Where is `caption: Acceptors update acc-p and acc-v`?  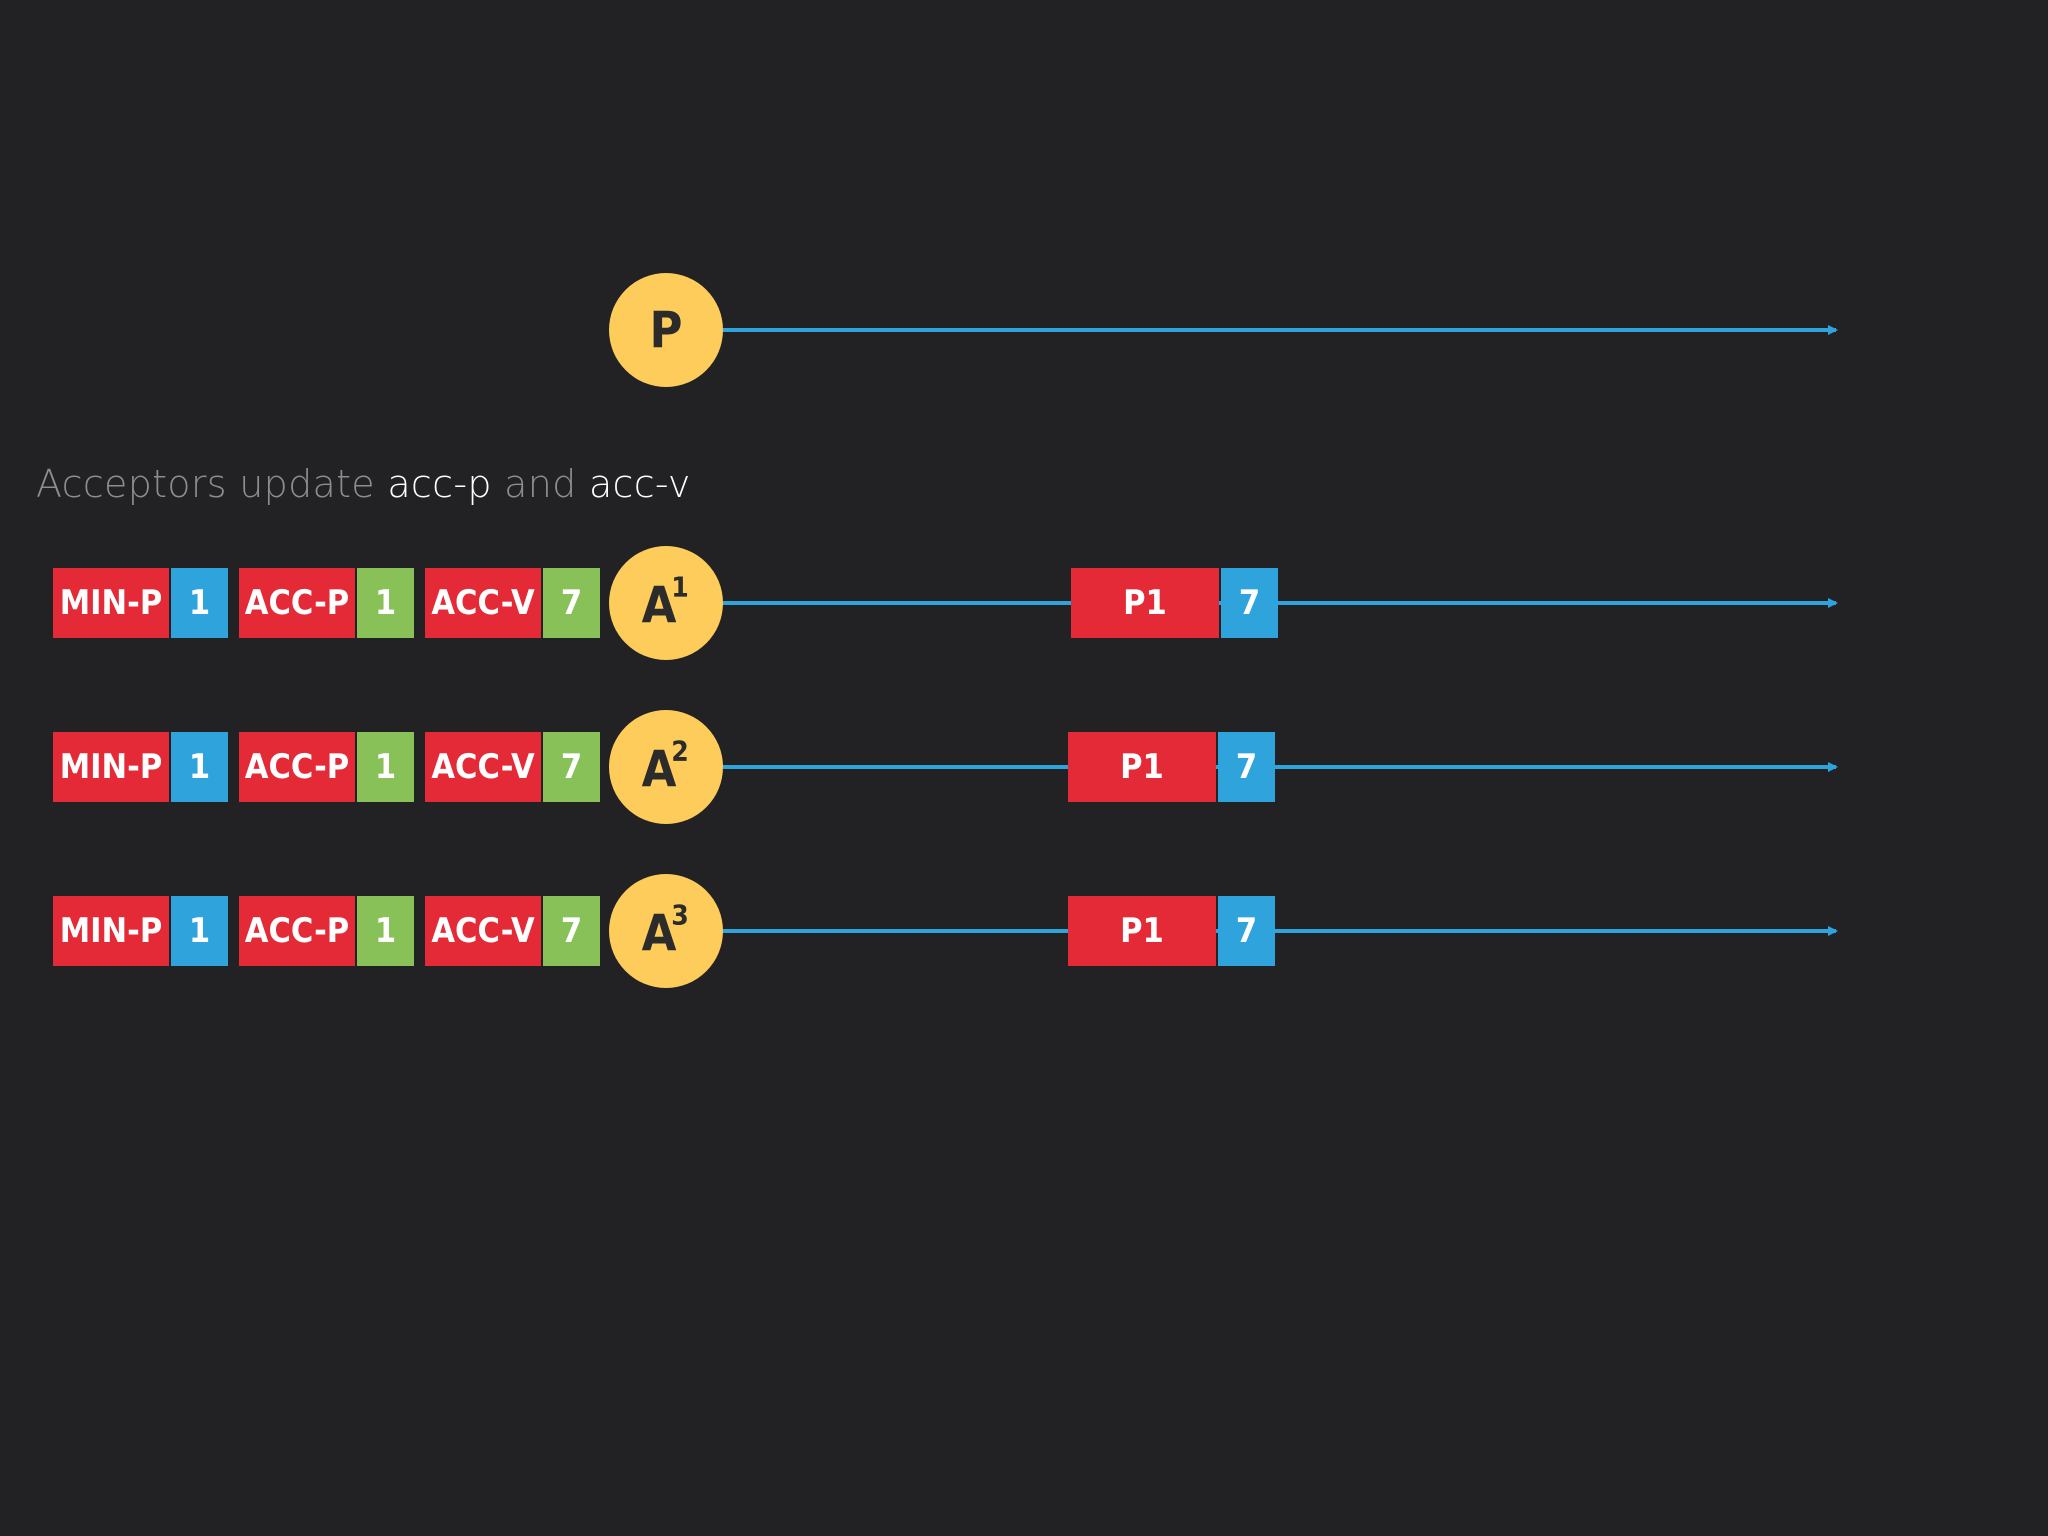 caption: Acceptors update acc-p and acc-v is located at coordinates (363, 484).